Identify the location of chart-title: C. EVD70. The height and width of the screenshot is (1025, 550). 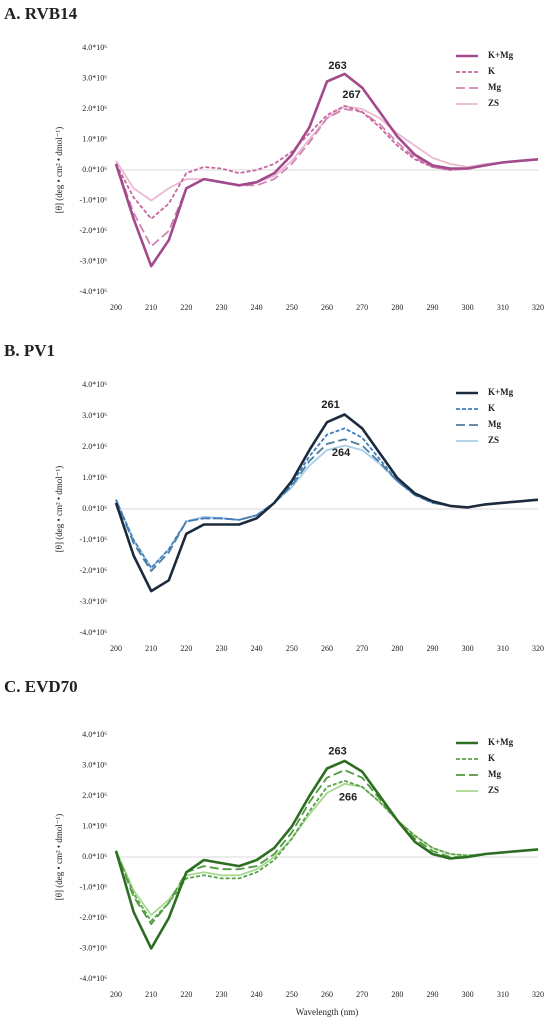
(41, 686).